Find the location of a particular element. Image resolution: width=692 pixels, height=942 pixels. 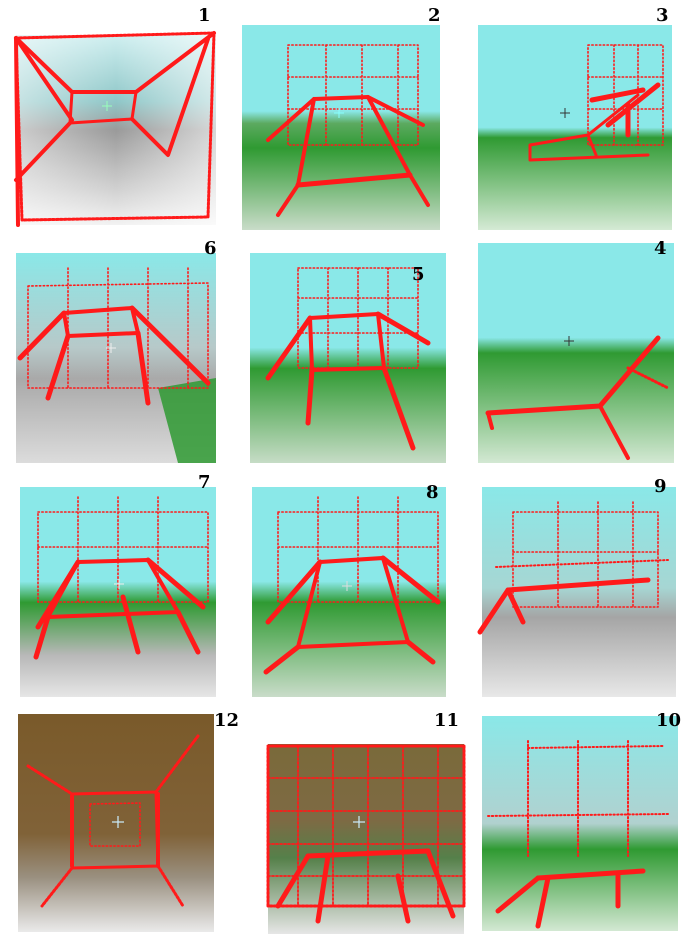

panel-label: 4 is located at coordinates (660, 248).